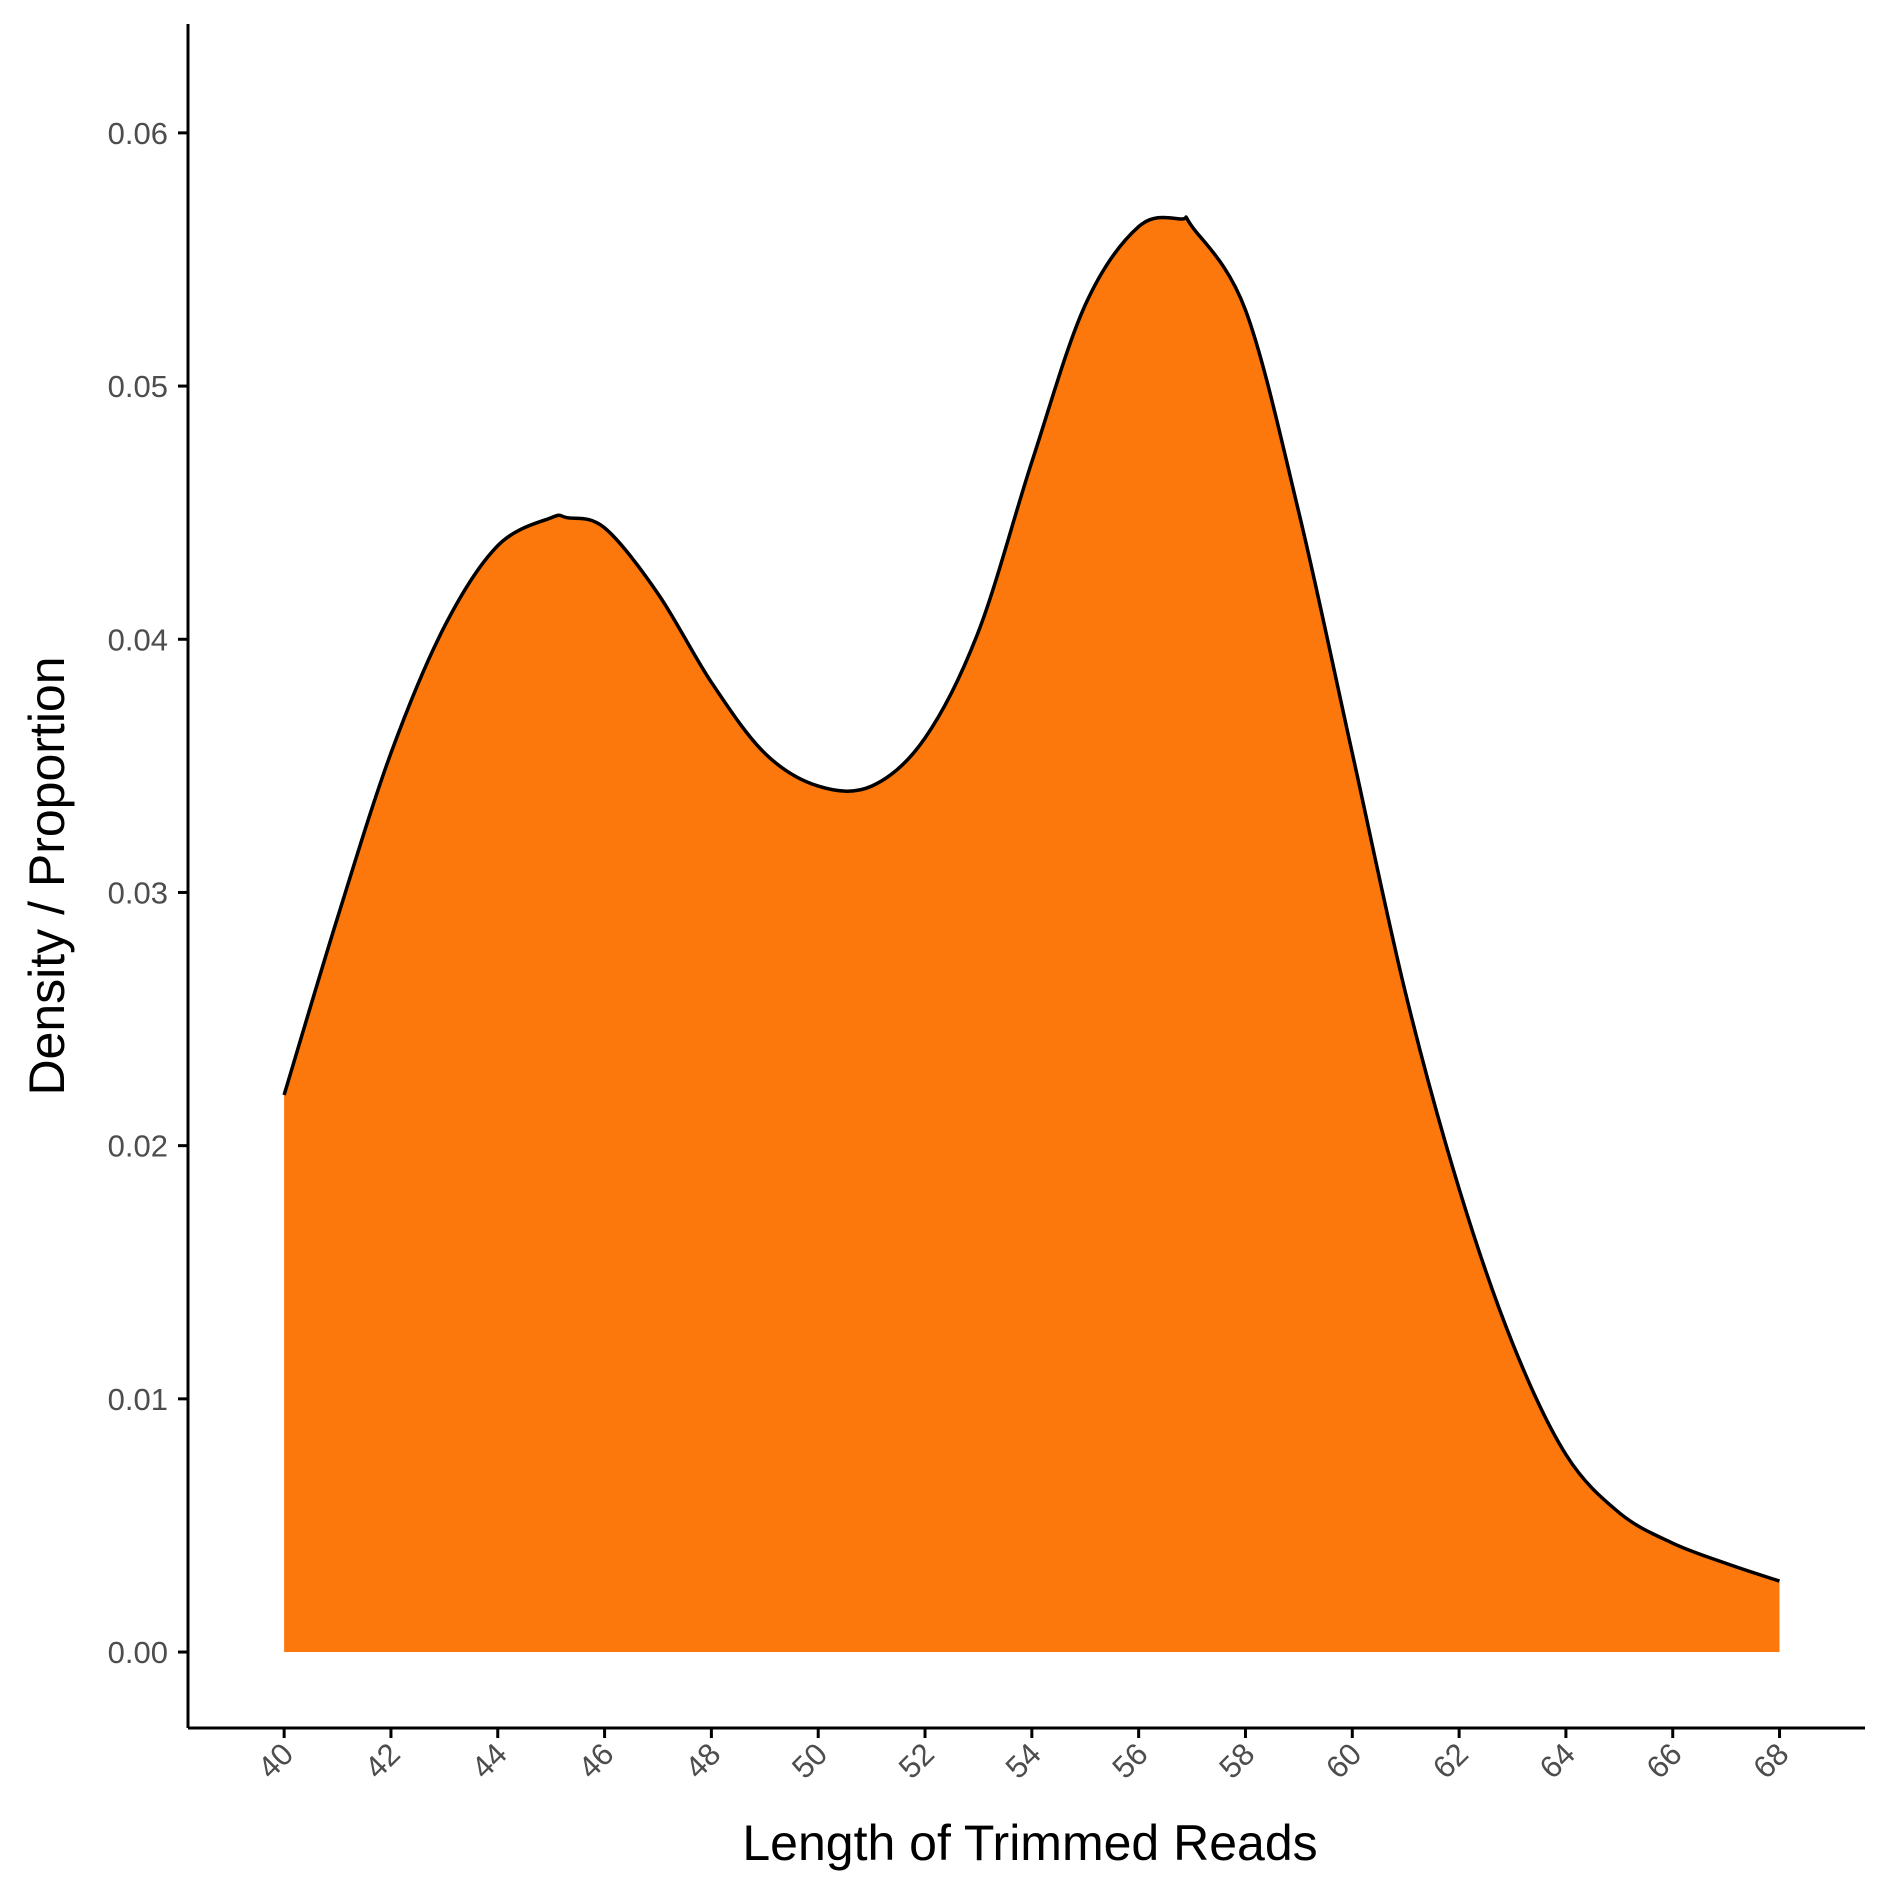 Image resolution: width=1889 pixels, height=1889 pixels. What do you see at coordinates (382, 1760) in the screenshot?
I see `x-tick-label: 42` at bounding box center [382, 1760].